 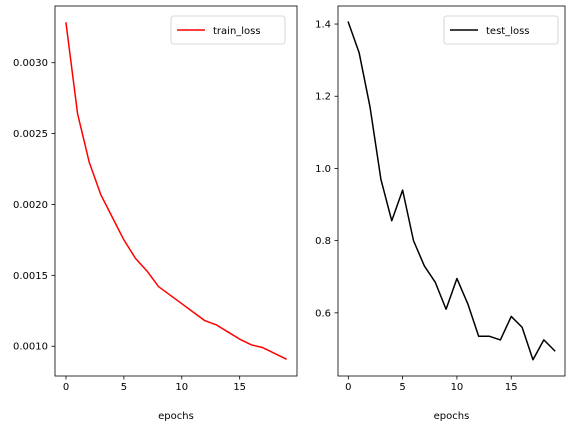 I want to click on chart-1-legend-label: test_loss, so click(x=508, y=31).